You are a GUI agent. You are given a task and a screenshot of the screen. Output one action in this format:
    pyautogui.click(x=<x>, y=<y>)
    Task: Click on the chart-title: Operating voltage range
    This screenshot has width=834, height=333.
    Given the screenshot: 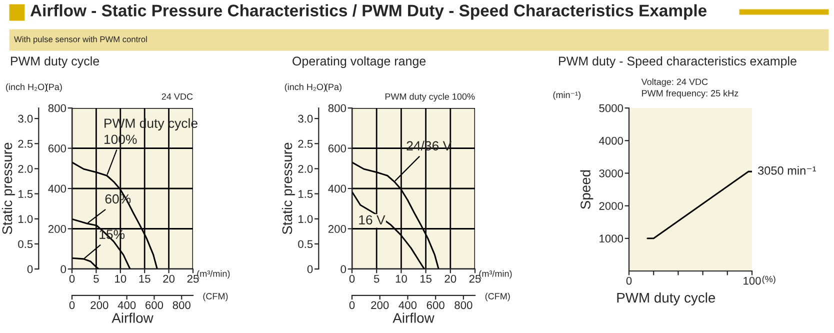 What is the action you would take?
    pyautogui.click(x=359, y=62)
    